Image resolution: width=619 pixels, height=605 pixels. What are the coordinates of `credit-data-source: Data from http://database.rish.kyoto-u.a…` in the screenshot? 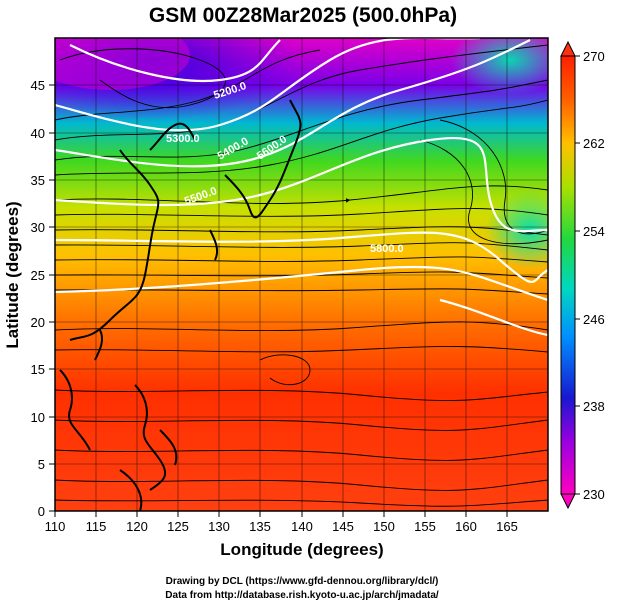 It's located at (302, 595).